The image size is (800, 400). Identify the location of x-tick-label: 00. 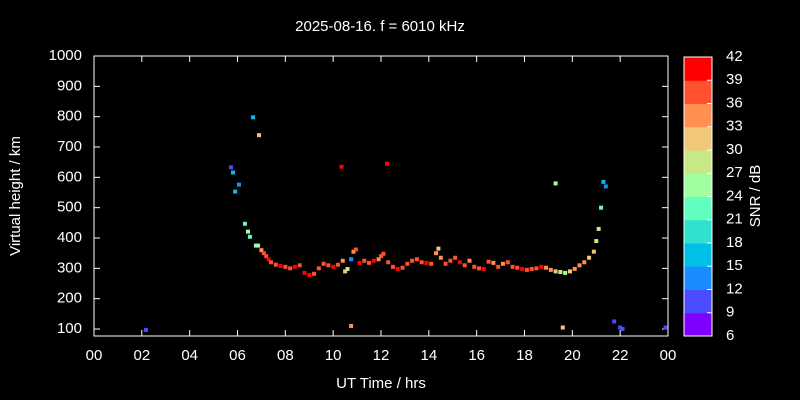
(94, 355).